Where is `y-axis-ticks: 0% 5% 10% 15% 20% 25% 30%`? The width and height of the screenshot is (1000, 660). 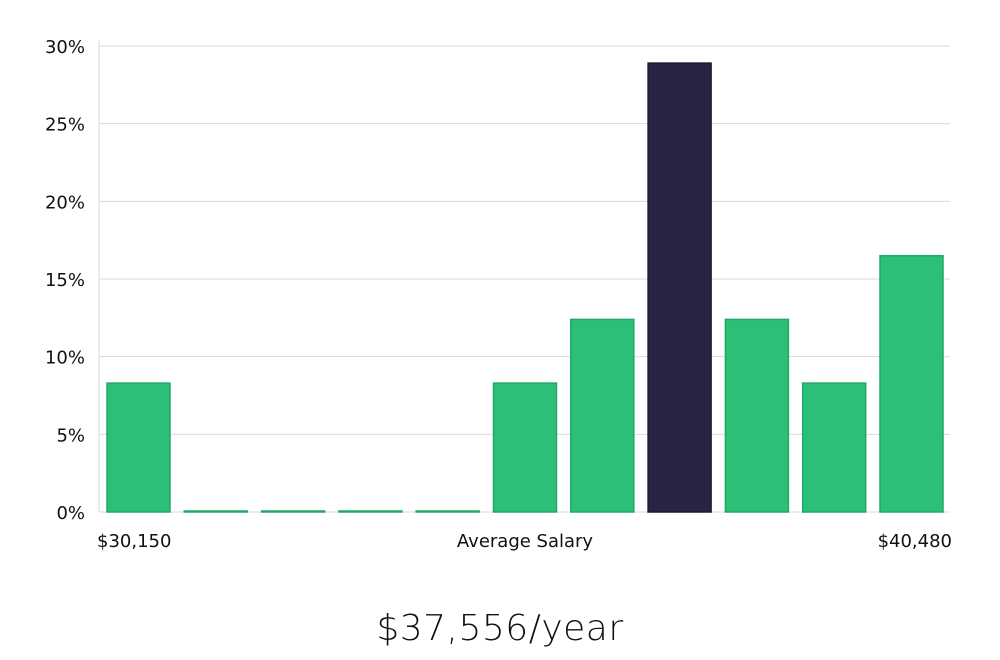
y-axis-ticks: 0% 5% 10% 15% 20% 25% 30% is located at coordinates (65, 280).